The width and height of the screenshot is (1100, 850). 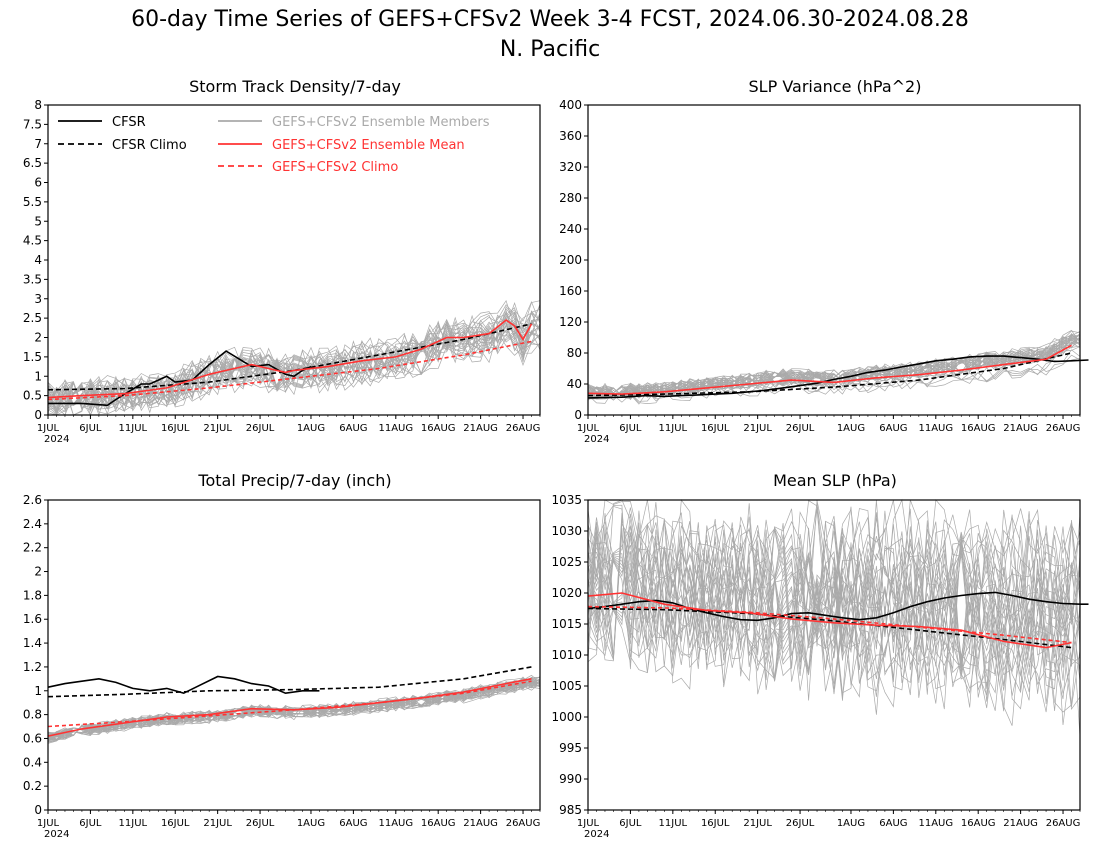 I want to click on y-tick-label: 1.4, so click(x=32, y=643).